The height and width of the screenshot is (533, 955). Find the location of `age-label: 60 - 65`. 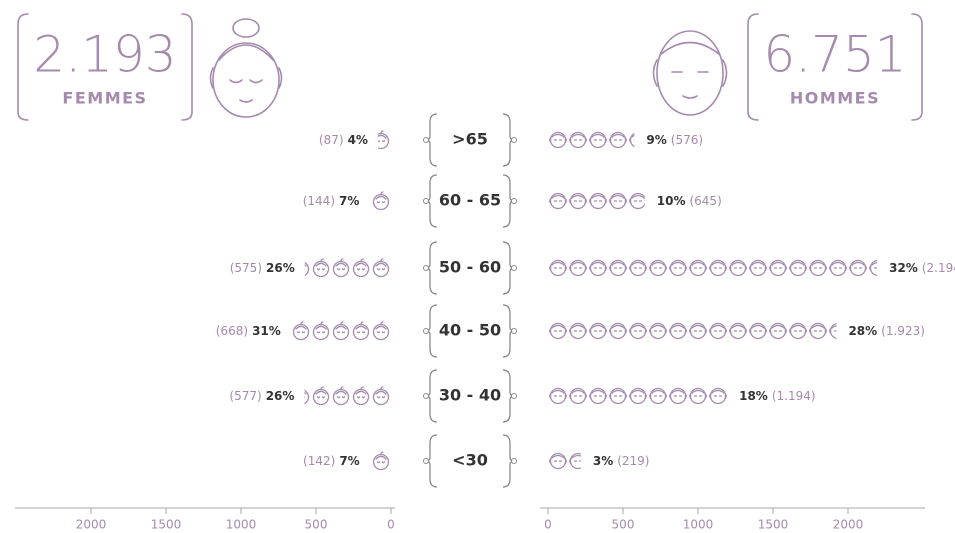

age-label: 60 - 65 is located at coordinates (470, 200).